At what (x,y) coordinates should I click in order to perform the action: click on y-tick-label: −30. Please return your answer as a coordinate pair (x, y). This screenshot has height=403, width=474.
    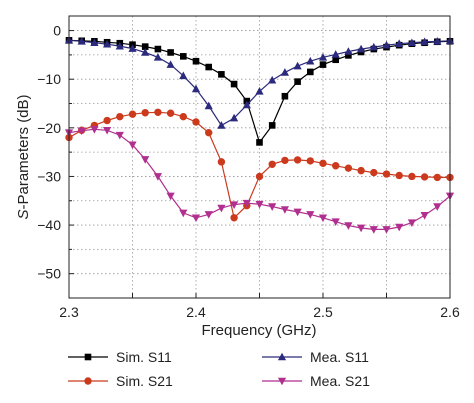
    Looking at the image, I should click on (49, 176).